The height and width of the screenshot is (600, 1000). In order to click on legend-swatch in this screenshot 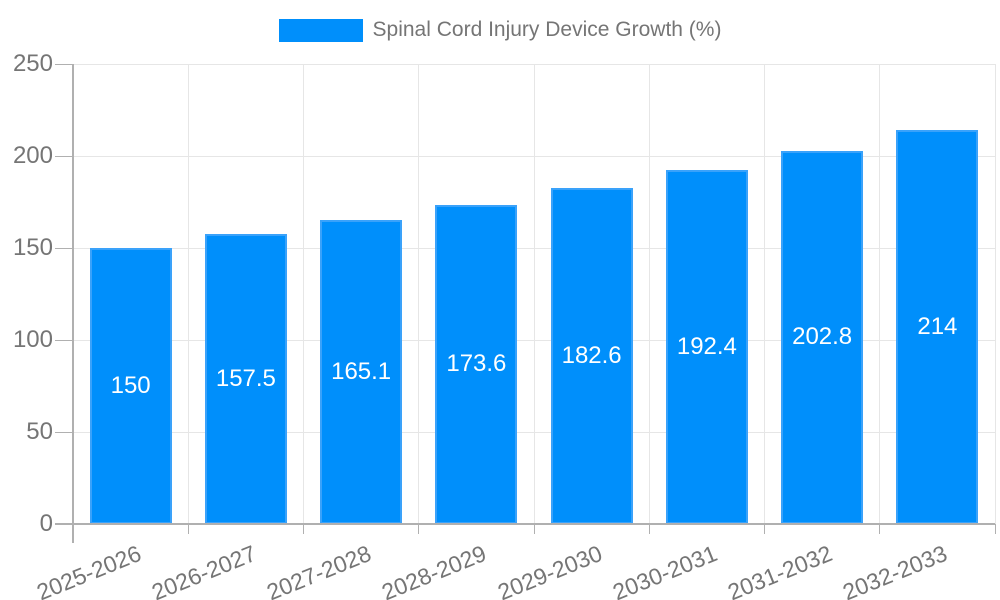, I will do `click(320, 30)`.